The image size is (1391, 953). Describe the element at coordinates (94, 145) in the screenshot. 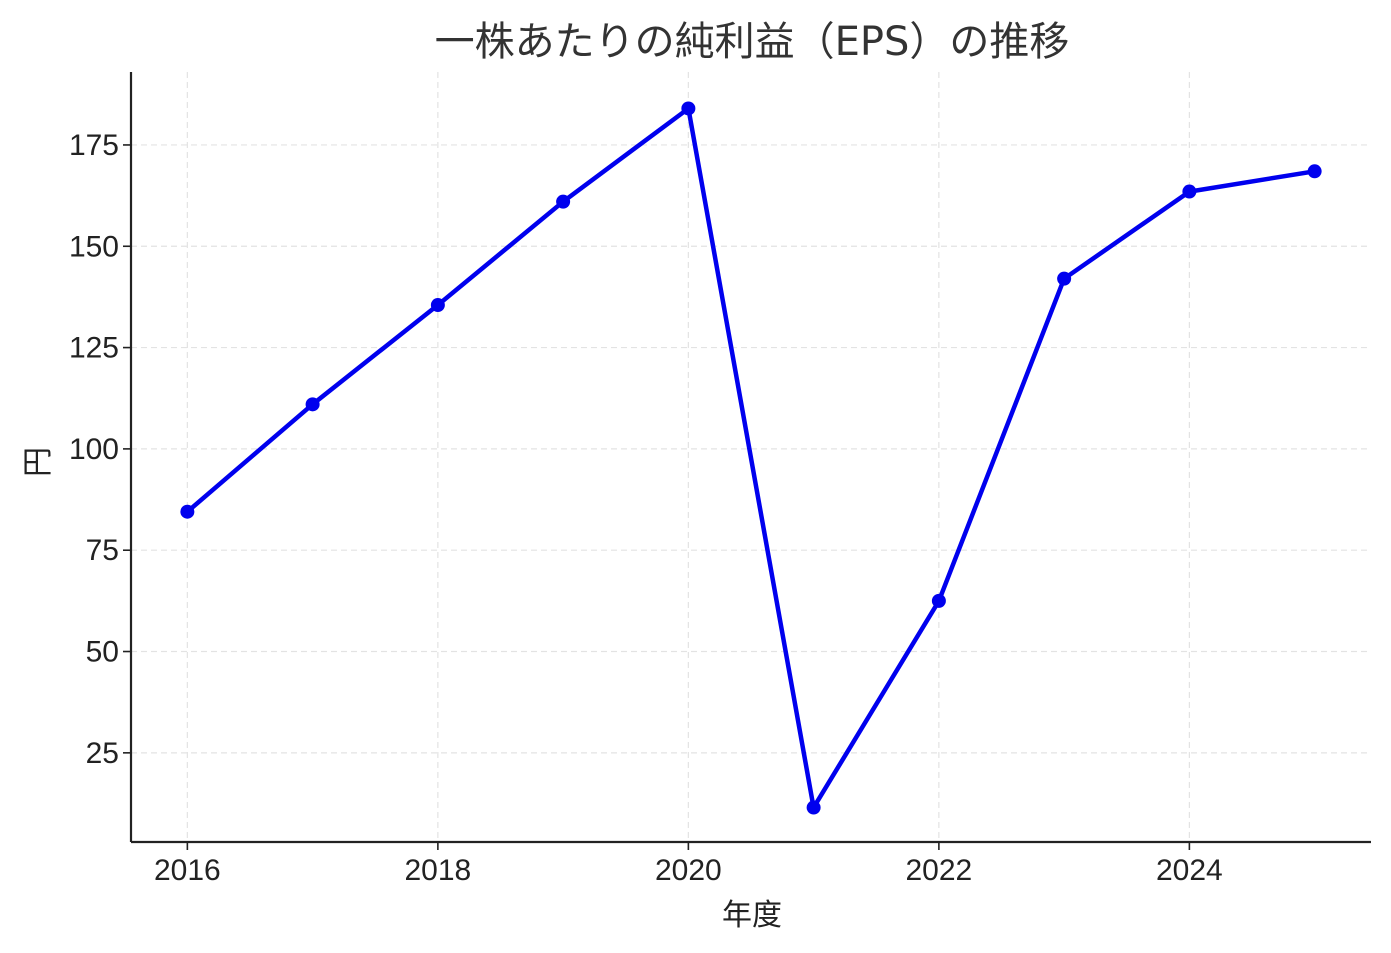

I see `y-tick-label: 175` at that location.